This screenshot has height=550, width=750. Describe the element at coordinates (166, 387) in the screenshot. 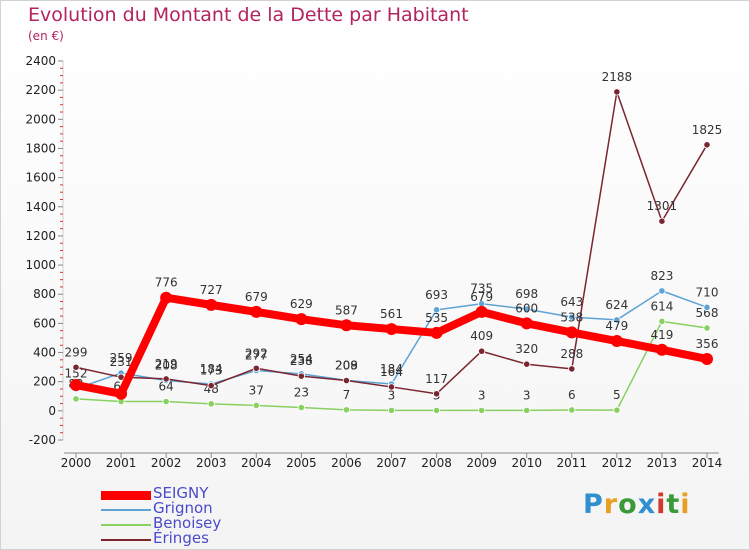

I see `data-label-benoisey: 64` at that location.